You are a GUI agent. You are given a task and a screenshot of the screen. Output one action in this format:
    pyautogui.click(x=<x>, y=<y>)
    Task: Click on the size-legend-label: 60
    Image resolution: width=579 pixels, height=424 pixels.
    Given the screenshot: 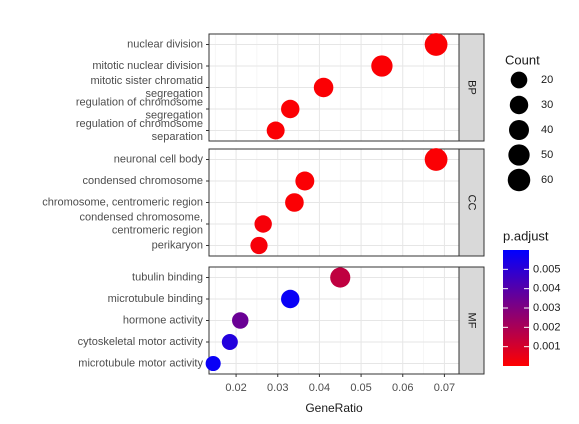 What is the action you would take?
    pyautogui.click(x=547, y=180)
    